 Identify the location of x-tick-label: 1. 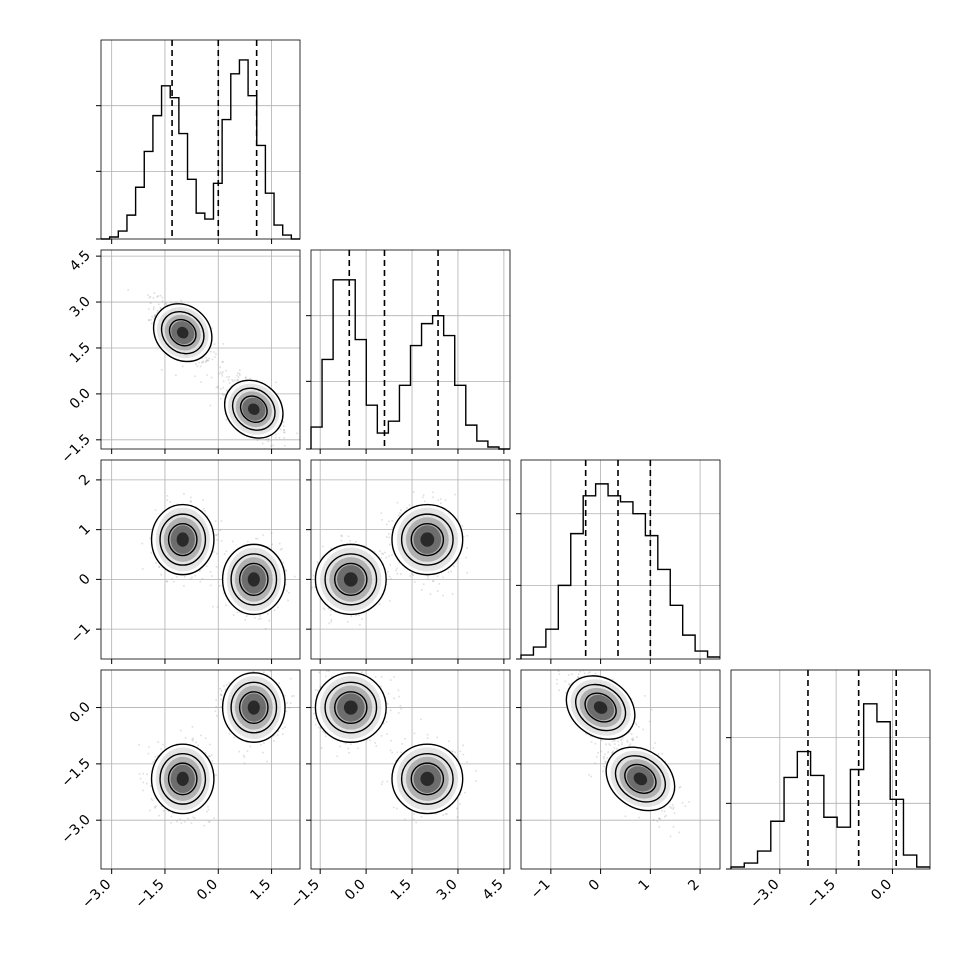
(645, 886).